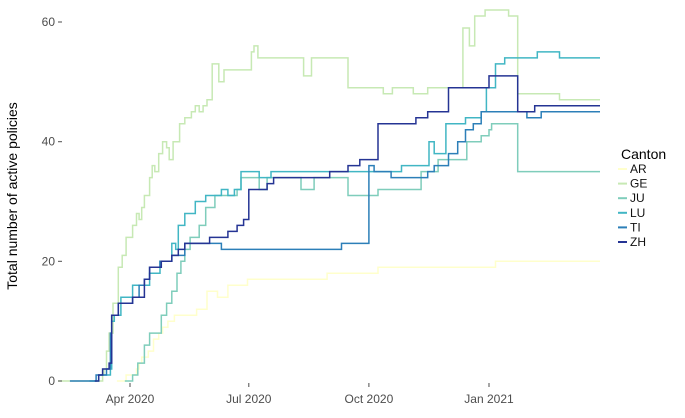 This screenshot has height=418, width=685. Describe the element at coordinates (635, 227) in the screenshot. I see `legend-label-TI: TI` at that location.